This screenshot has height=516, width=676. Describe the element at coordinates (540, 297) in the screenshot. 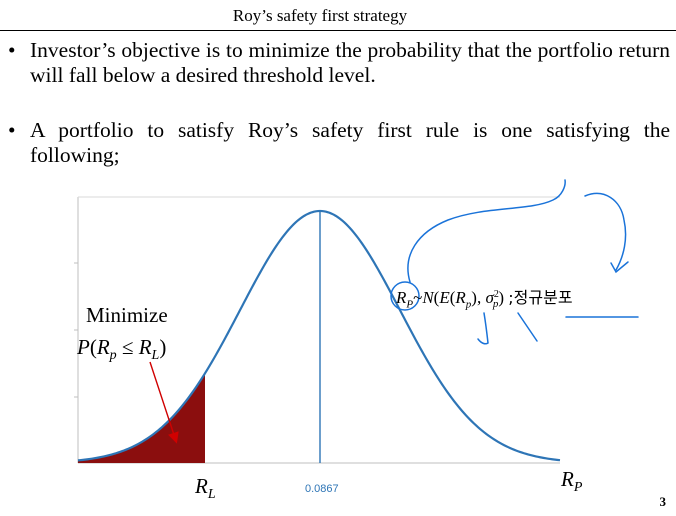

I see `korean-note: ;정규분포` at that location.